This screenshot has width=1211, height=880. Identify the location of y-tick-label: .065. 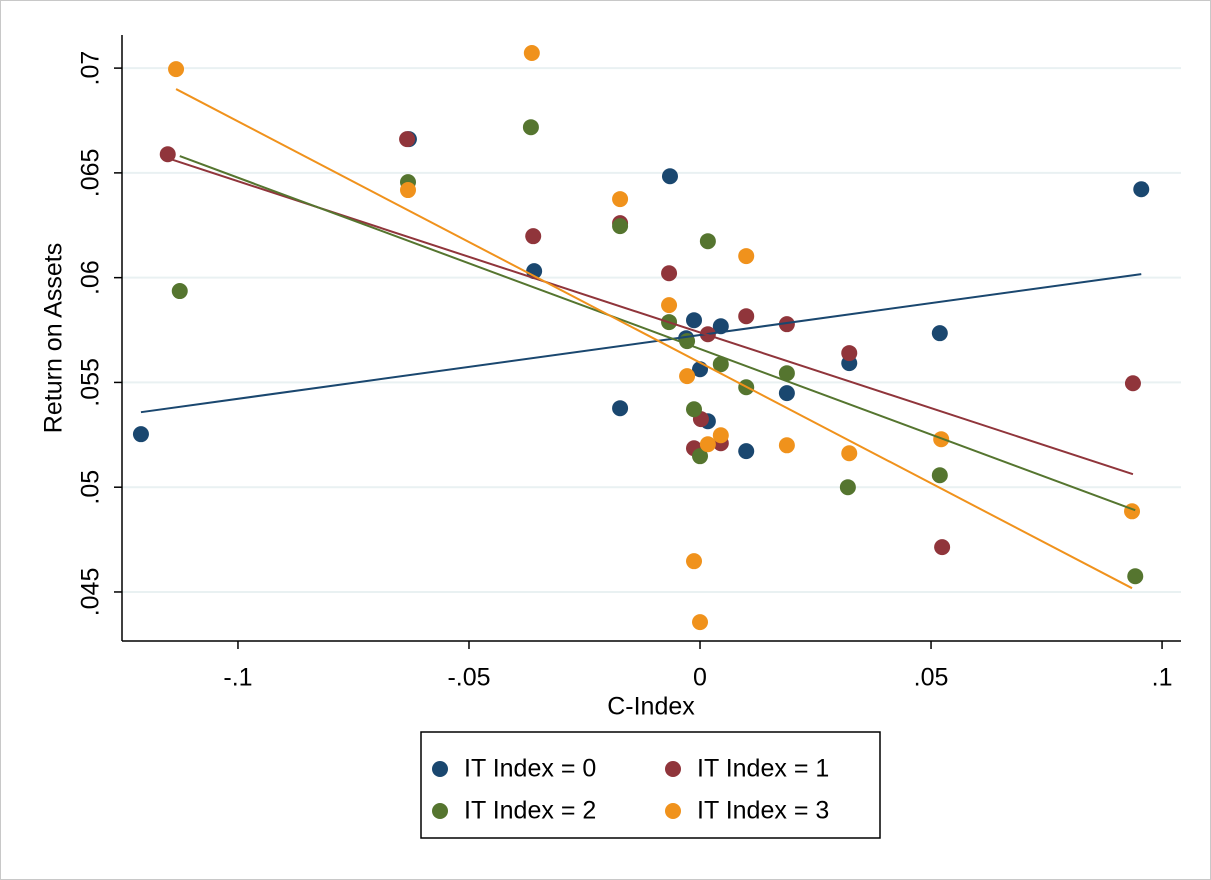
(91, 173).